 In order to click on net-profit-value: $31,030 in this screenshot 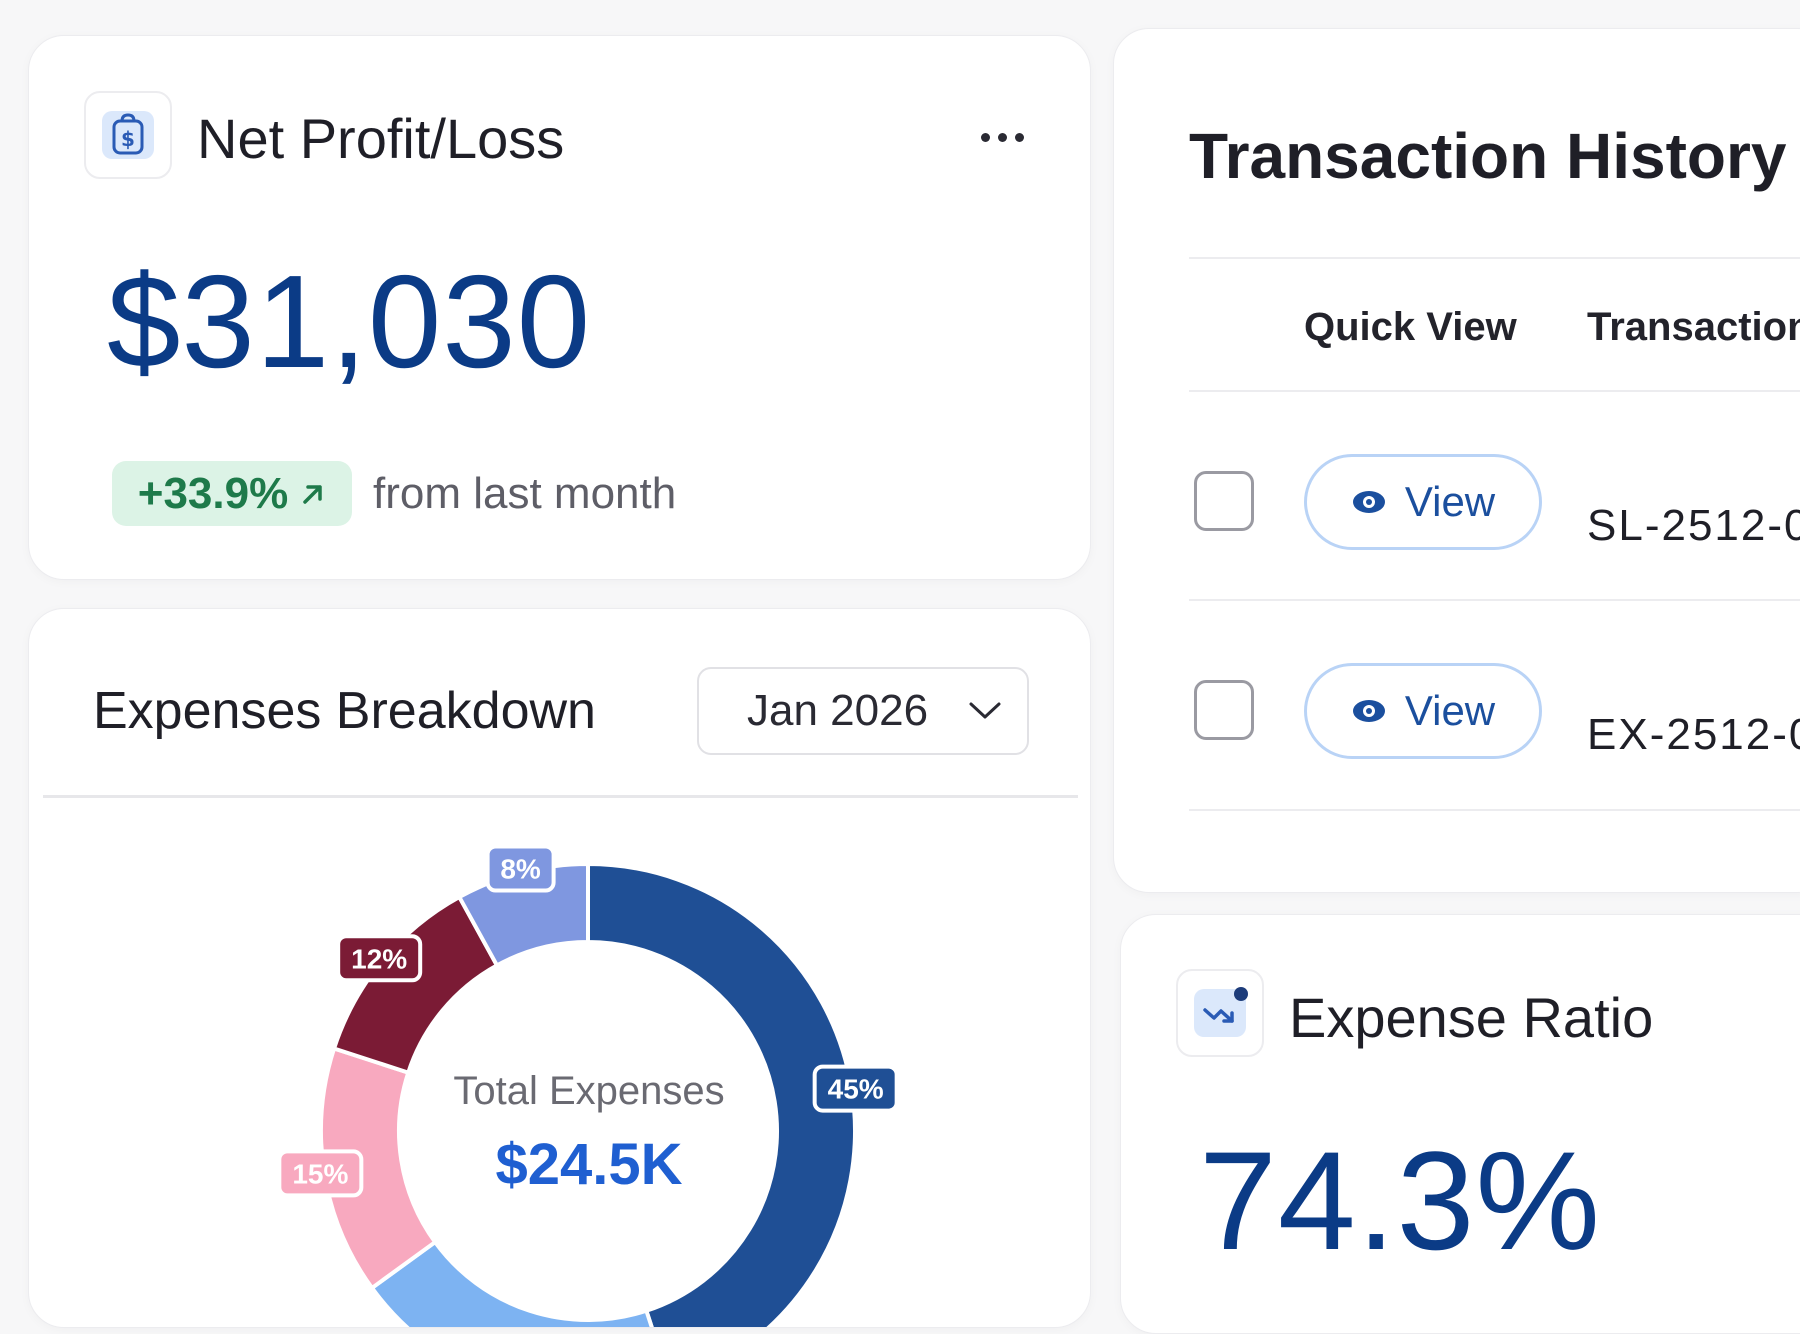, I will do `click(349, 321)`.